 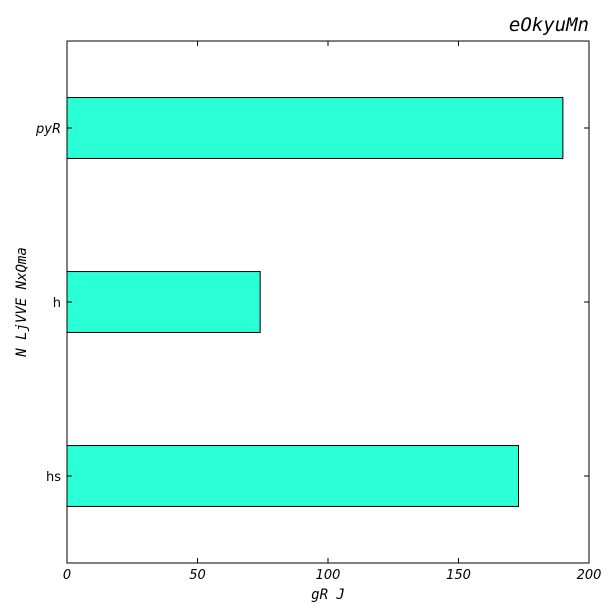 I want to click on x-tick-label: 150, so click(x=458, y=575).